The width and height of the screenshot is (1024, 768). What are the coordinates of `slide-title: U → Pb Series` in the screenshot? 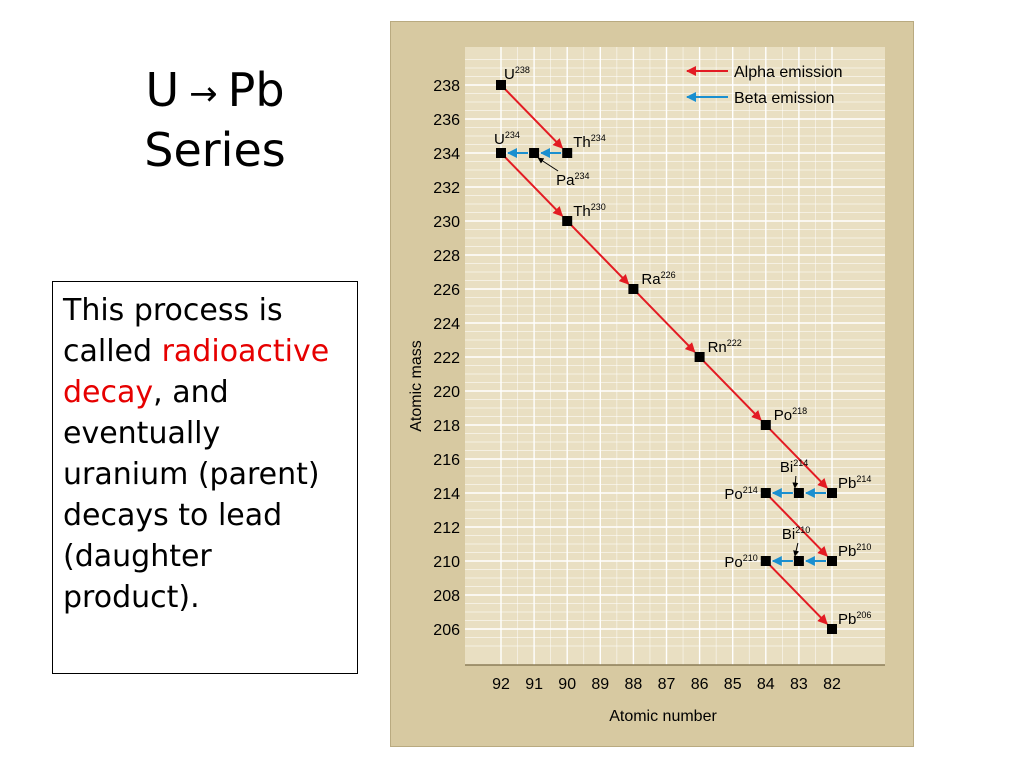 It's located at (215, 120).